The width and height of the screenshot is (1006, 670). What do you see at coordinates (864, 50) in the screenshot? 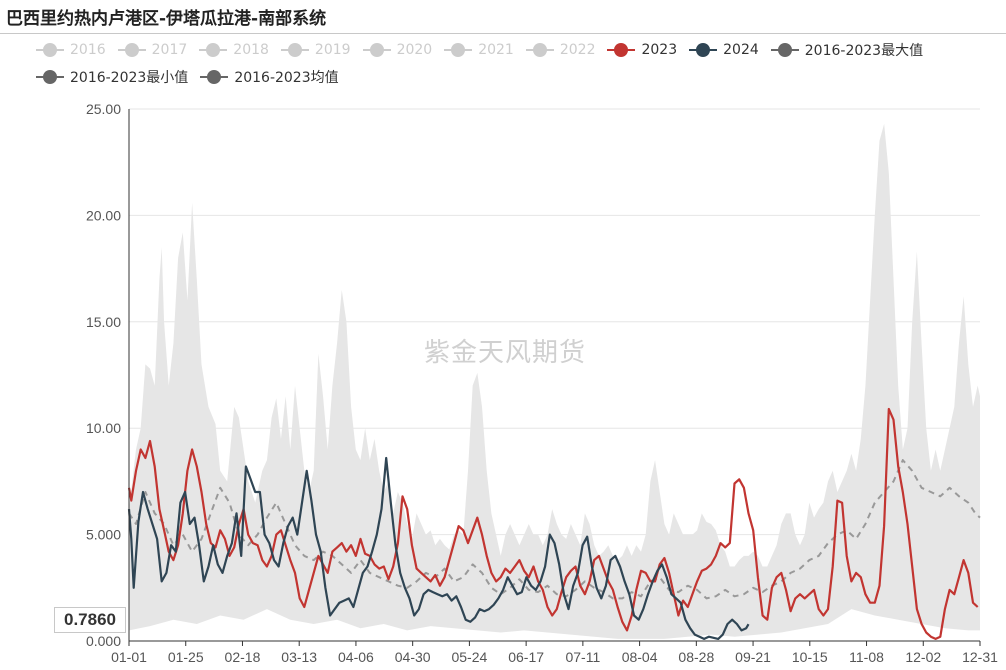
I see `legend-label: 2016-2023最大值` at bounding box center [864, 50].